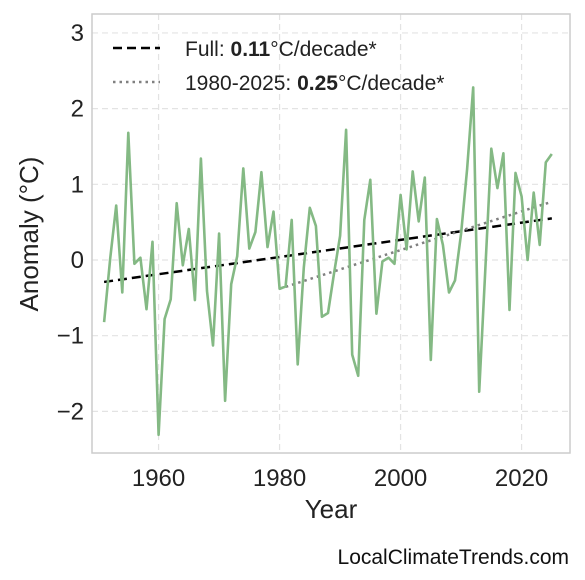  I want to click on y-tick-label: −1, so click(70, 336).